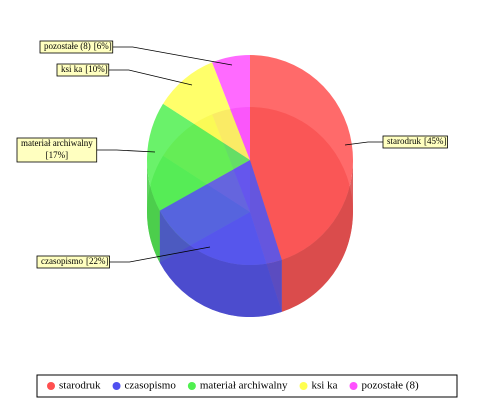 This screenshot has height=405, width=500. Describe the element at coordinates (62, 261) in the screenshot. I see `category-label: czasopismo` at that location.